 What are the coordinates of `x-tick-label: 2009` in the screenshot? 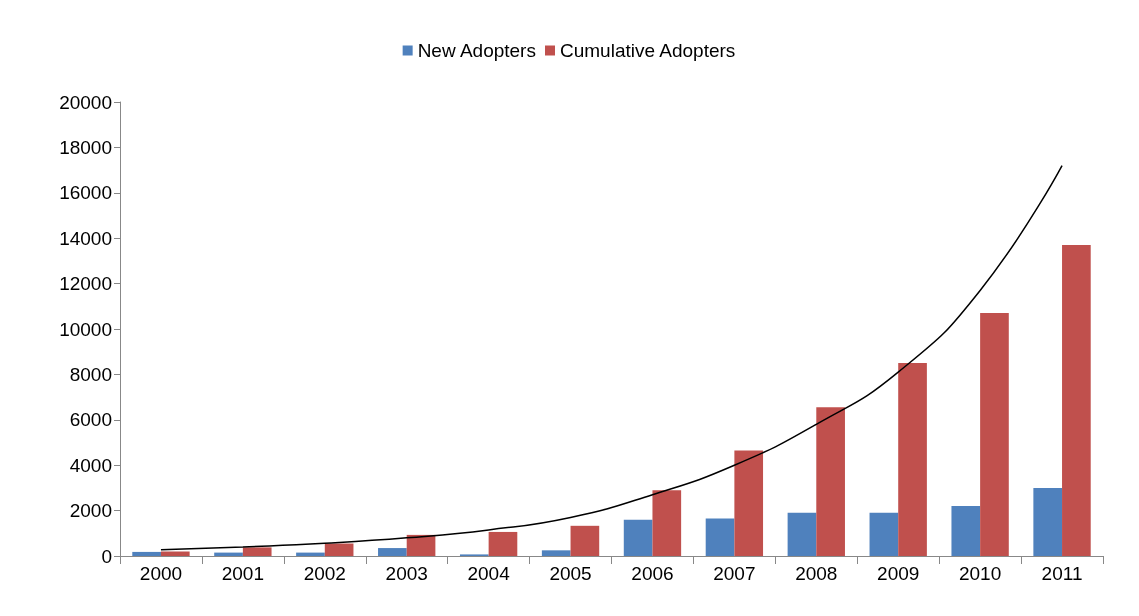 It's located at (898, 573).